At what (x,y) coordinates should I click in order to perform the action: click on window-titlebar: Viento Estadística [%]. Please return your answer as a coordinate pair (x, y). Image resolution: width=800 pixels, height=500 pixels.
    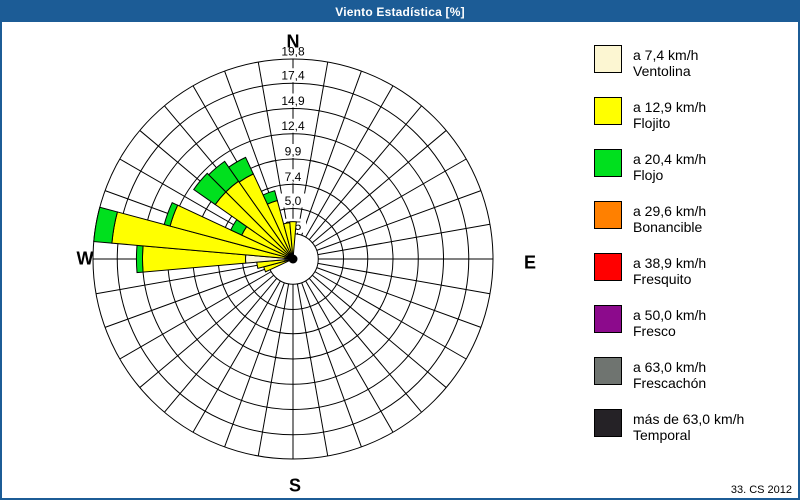
    Looking at the image, I should click on (400, 12).